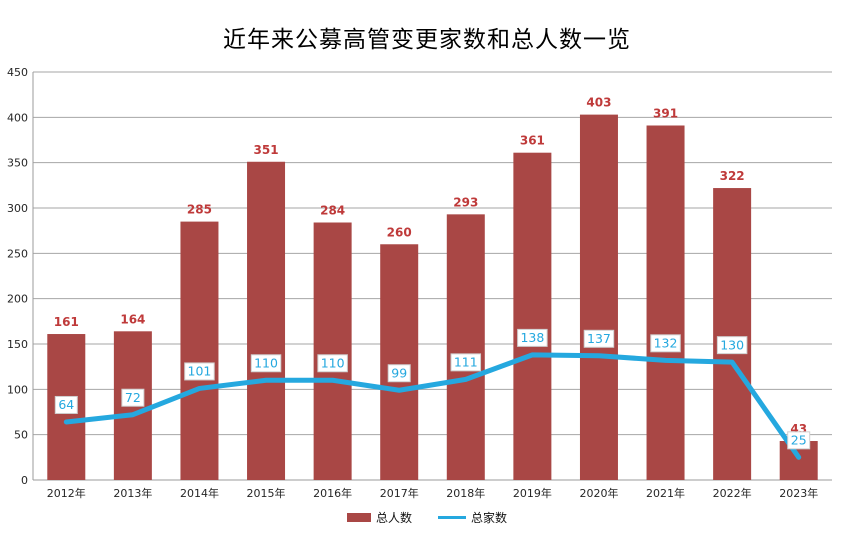  I want to click on point-label-box-2022年, so click(732, 345).